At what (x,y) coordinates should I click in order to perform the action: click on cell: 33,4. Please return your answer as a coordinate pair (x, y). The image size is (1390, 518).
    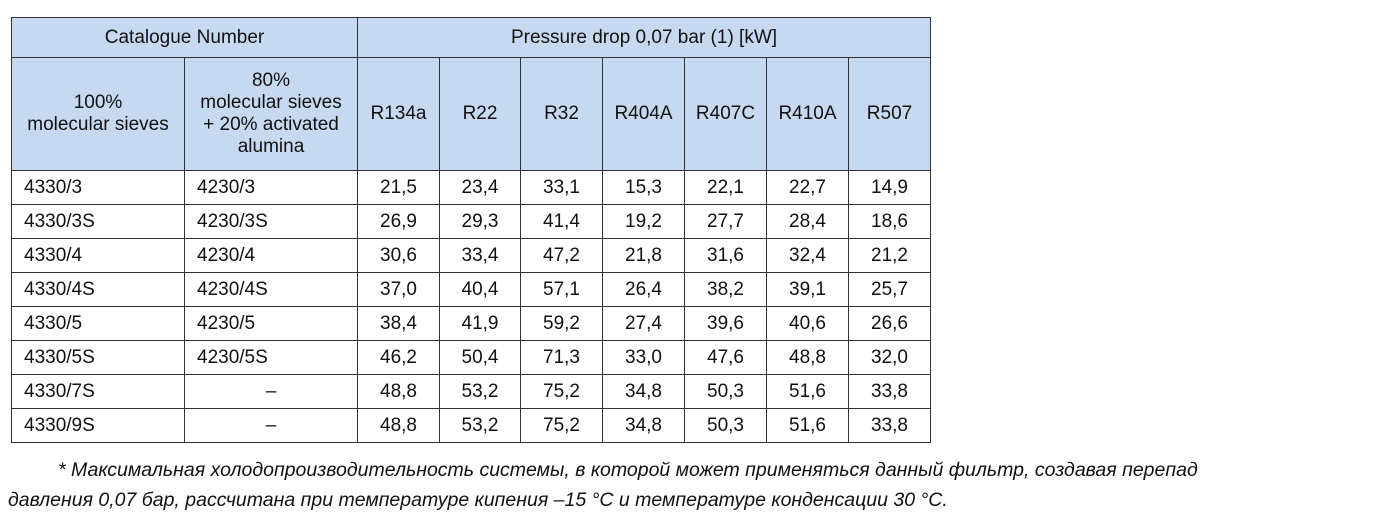
    Looking at the image, I should click on (480, 255).